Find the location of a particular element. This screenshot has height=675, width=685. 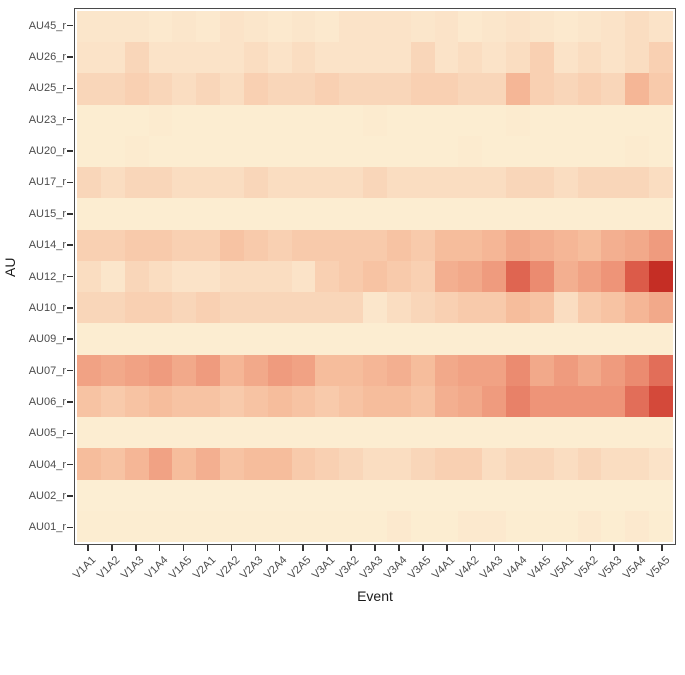

x-tick-label: V1A2 is located at coordinates (108, 568).